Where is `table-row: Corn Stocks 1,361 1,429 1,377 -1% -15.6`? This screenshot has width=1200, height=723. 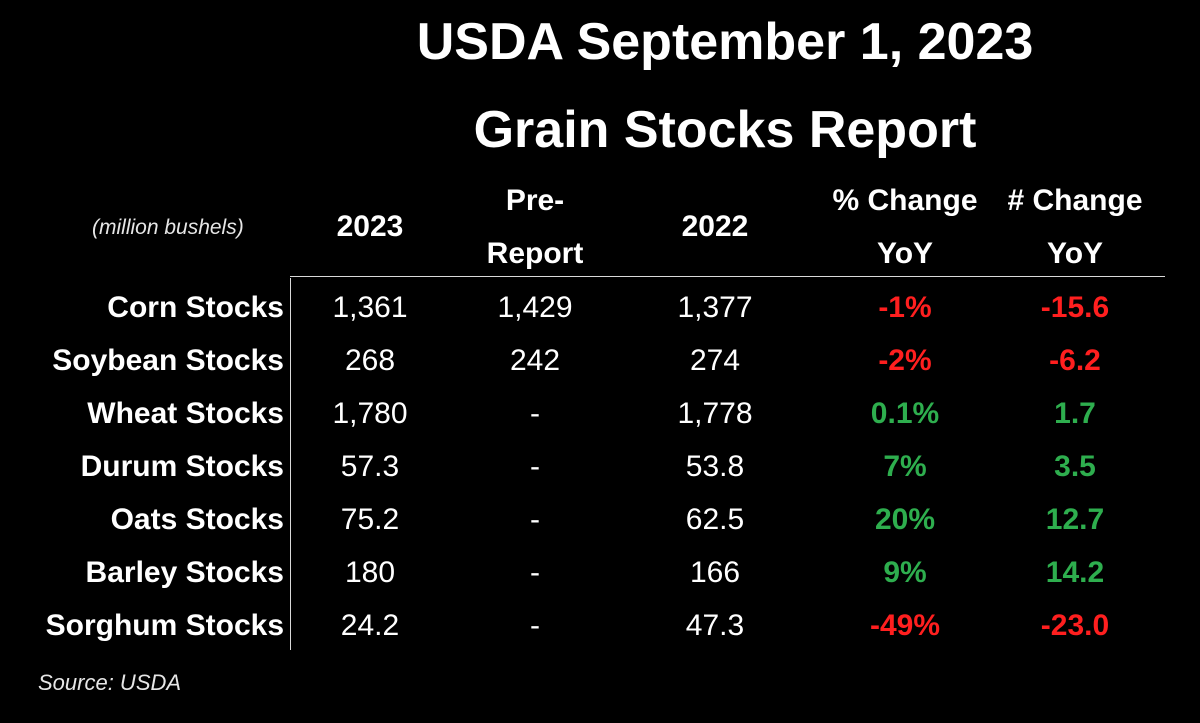
table-row: Corn Stocks 1,361 1,429 1,377 -1% -15.6 is located at coordinates (600, 307).